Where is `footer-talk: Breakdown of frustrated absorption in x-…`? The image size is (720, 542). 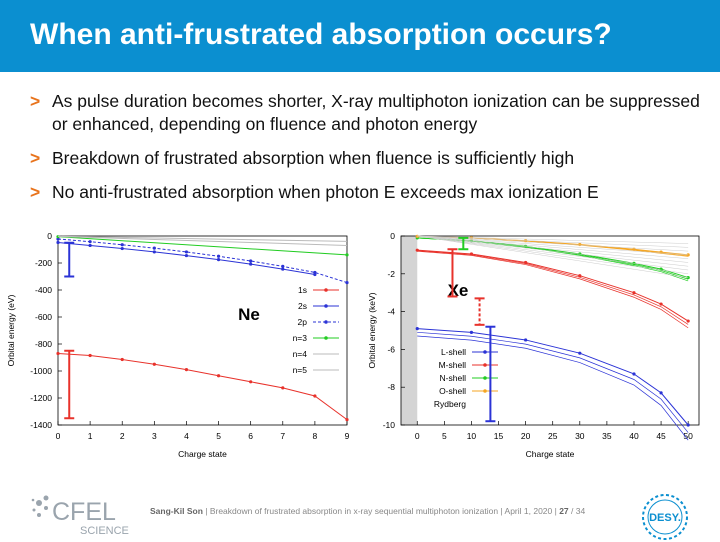 footer-talk: Breakdown of frustrated absorption in x-… is located at coordinates (354, 511).